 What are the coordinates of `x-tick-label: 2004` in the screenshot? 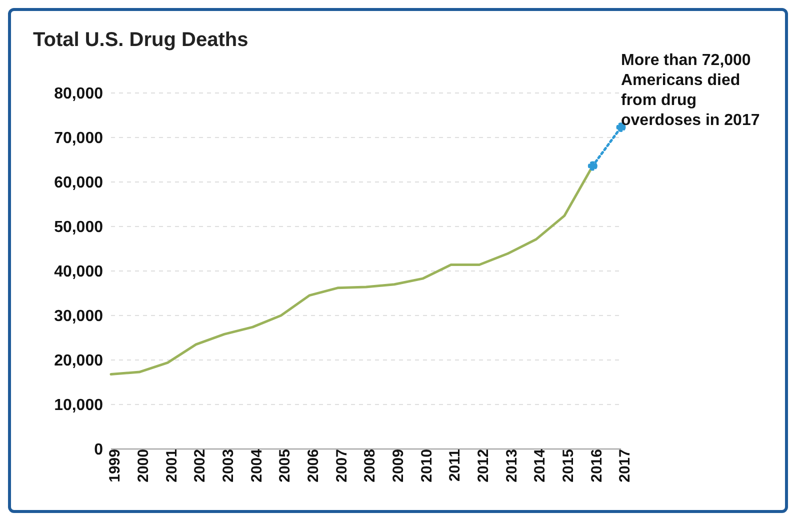 It's located at (257, 465).